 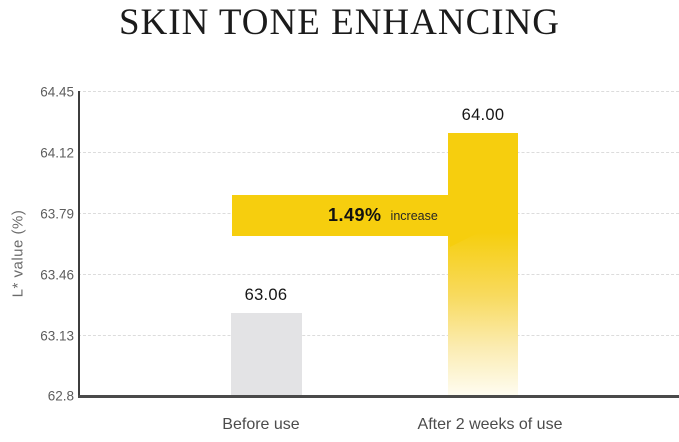 I want to click on x-label-before-use: Before use, so click(x=261, y=424).